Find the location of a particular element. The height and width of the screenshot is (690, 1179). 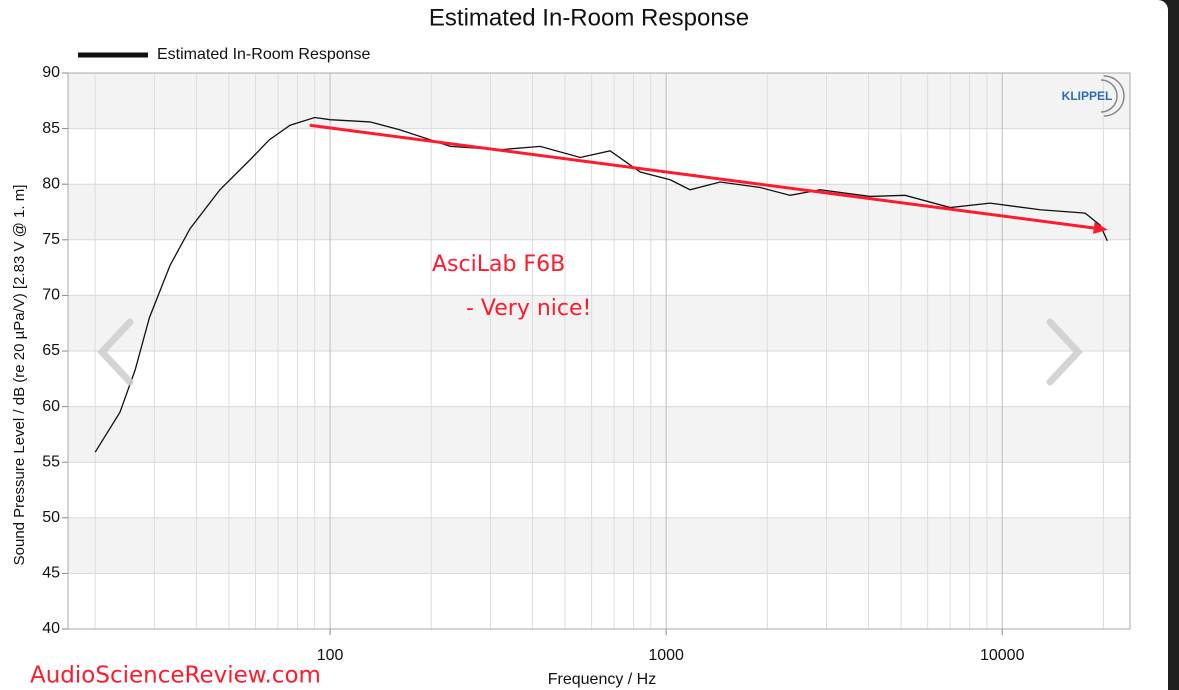

x-tick-label: 1000 is located at coordinates (666, 655).